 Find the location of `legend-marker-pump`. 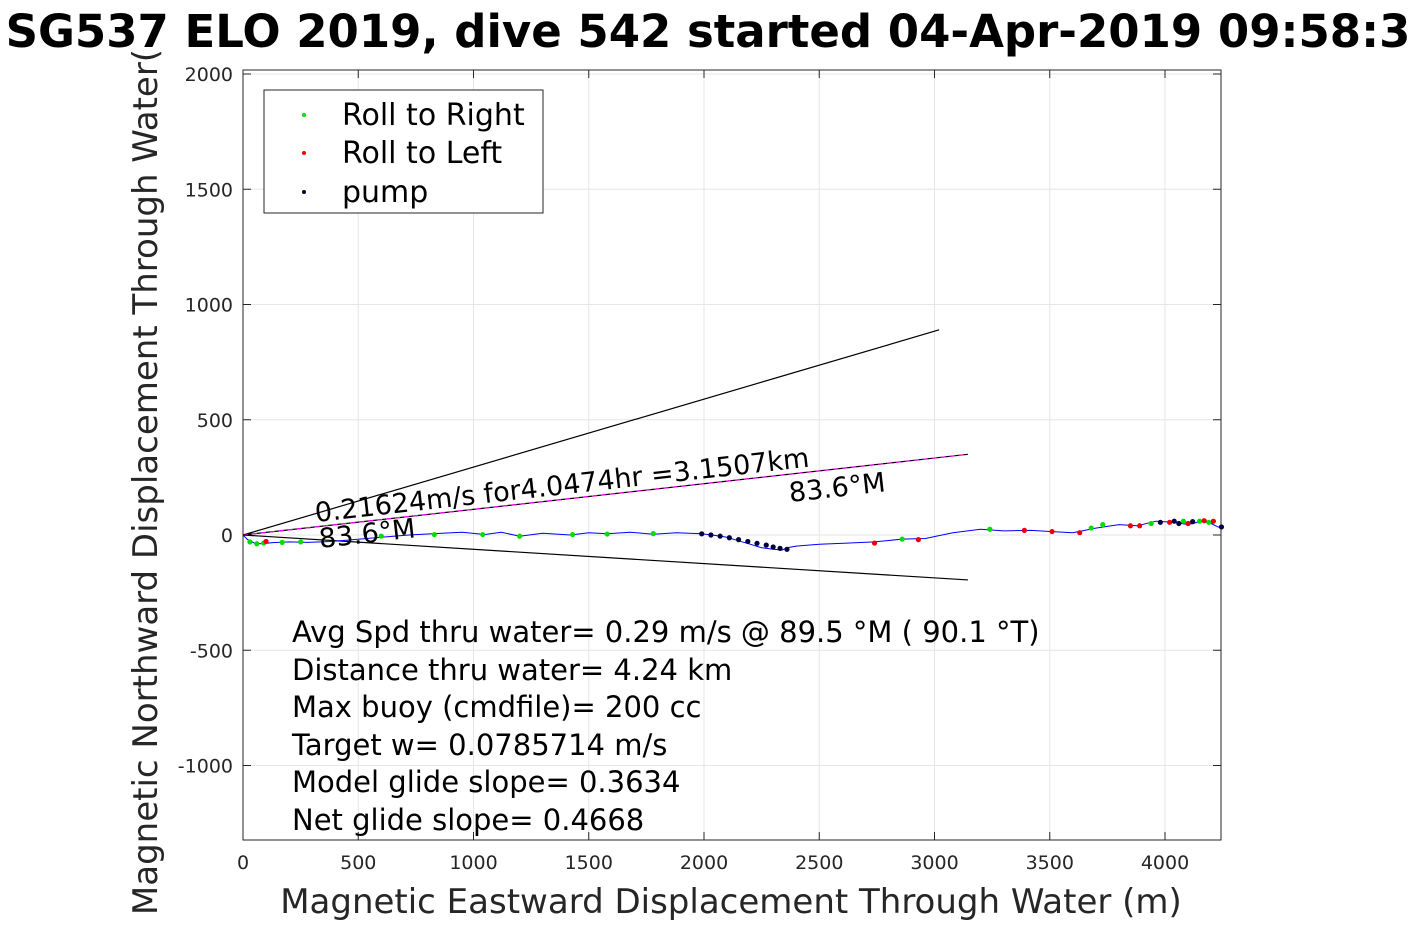

legend-marker-pump is located at coordinates (304, 192).